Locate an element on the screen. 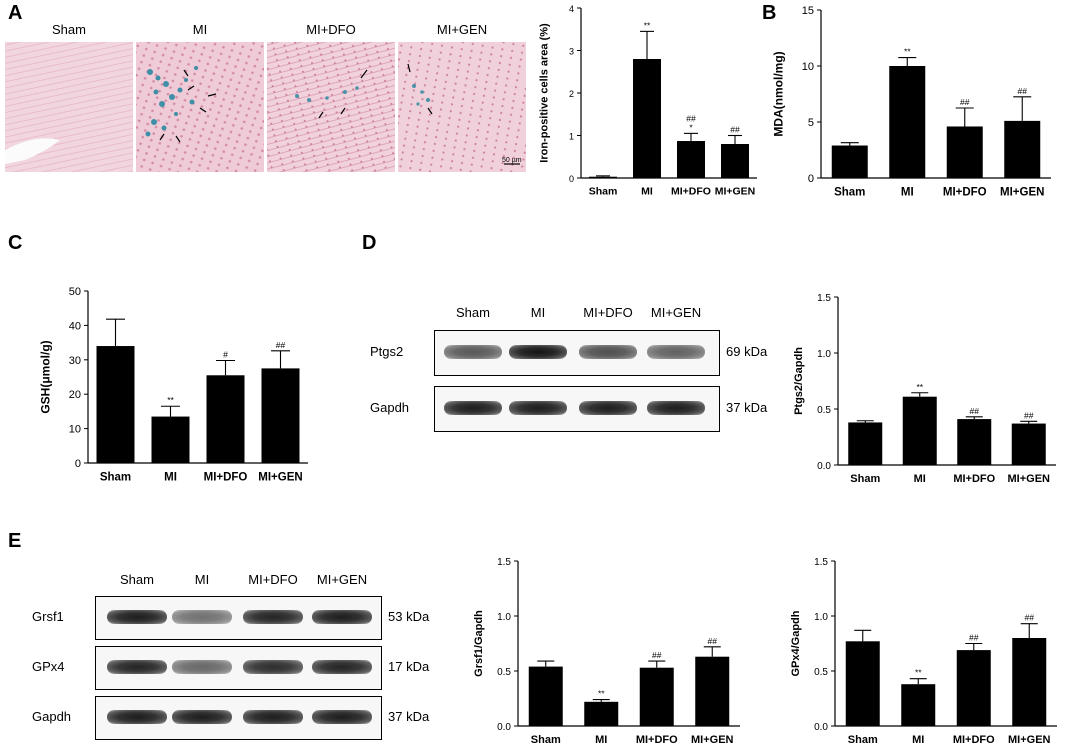 This screenshot has height=748, width=1065. y-axis-label: Ptgs2/Gapdh is located at coordinates (799, 381).